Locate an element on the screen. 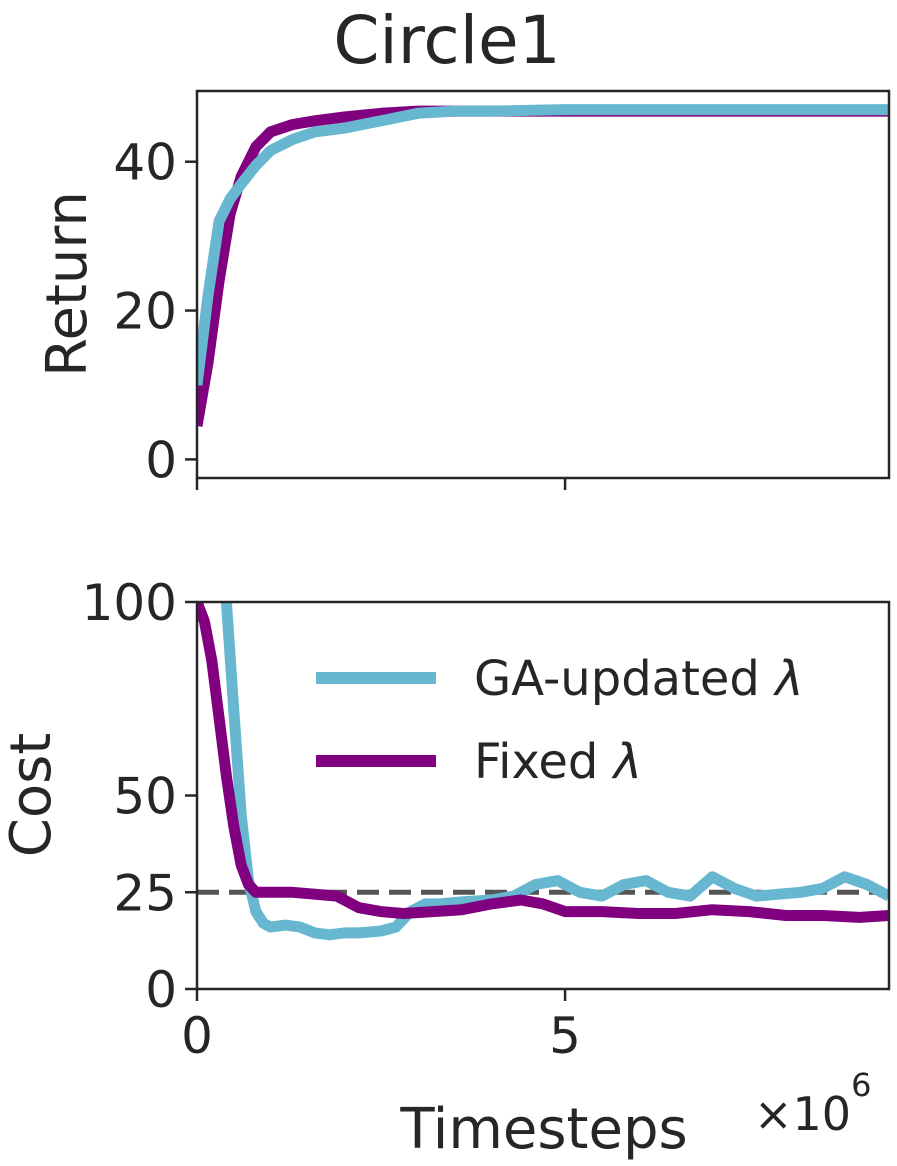 Image resolution: width=897 pixels, height=1166 pixels. return-ytick-label: 20 is located at coordinates (145, 312).